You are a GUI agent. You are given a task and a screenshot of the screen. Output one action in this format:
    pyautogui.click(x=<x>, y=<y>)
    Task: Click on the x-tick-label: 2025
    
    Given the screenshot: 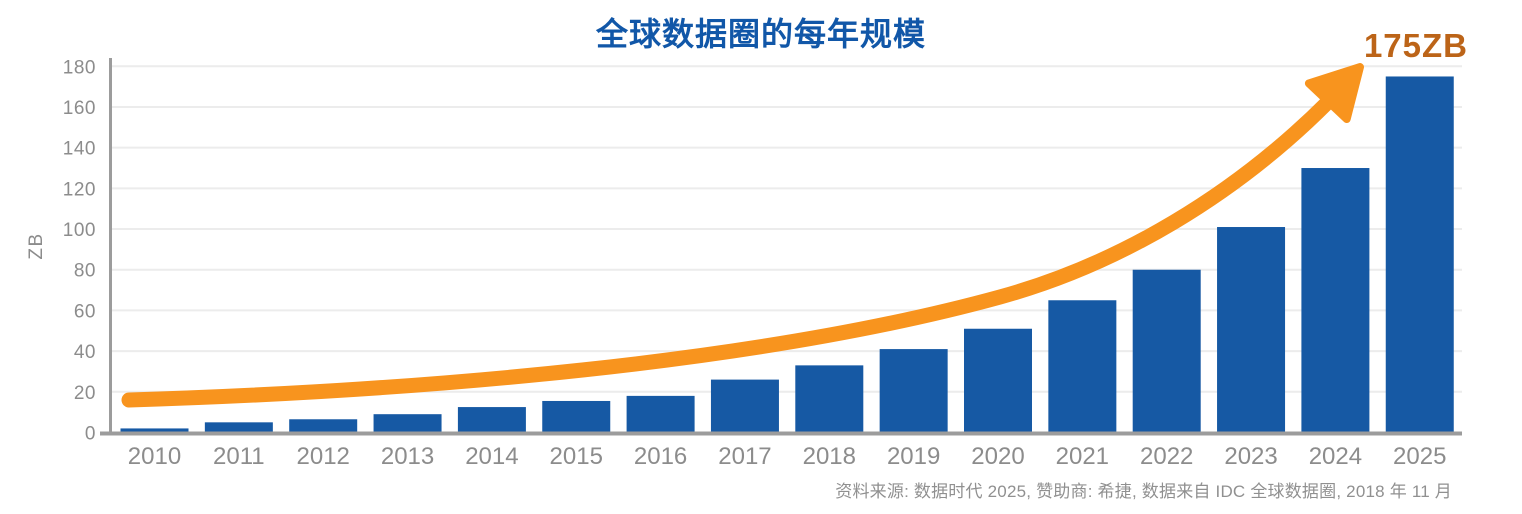 What is the action you would take?
    pyautogui.click(x=1419, y=456)
    